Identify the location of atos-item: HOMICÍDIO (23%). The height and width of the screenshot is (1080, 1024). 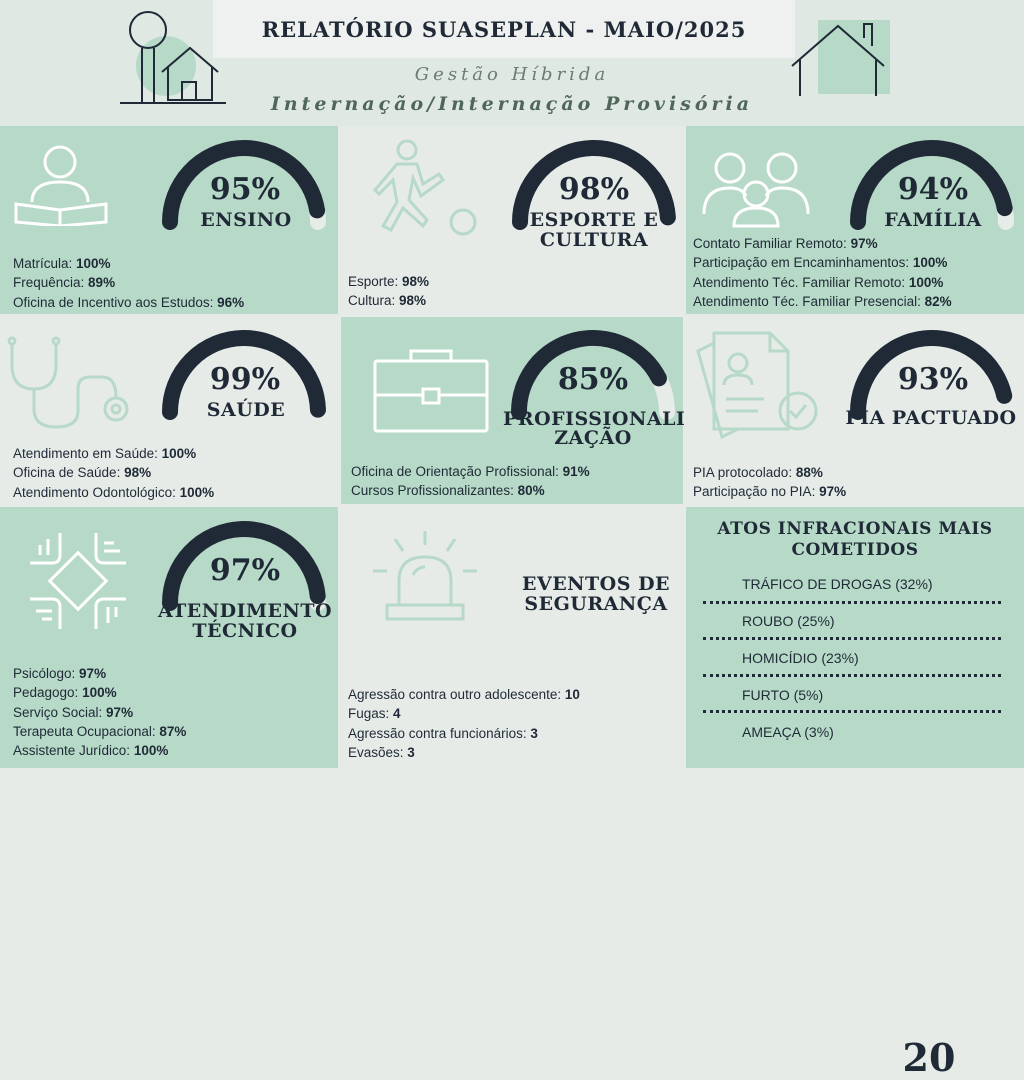
(800, 658).